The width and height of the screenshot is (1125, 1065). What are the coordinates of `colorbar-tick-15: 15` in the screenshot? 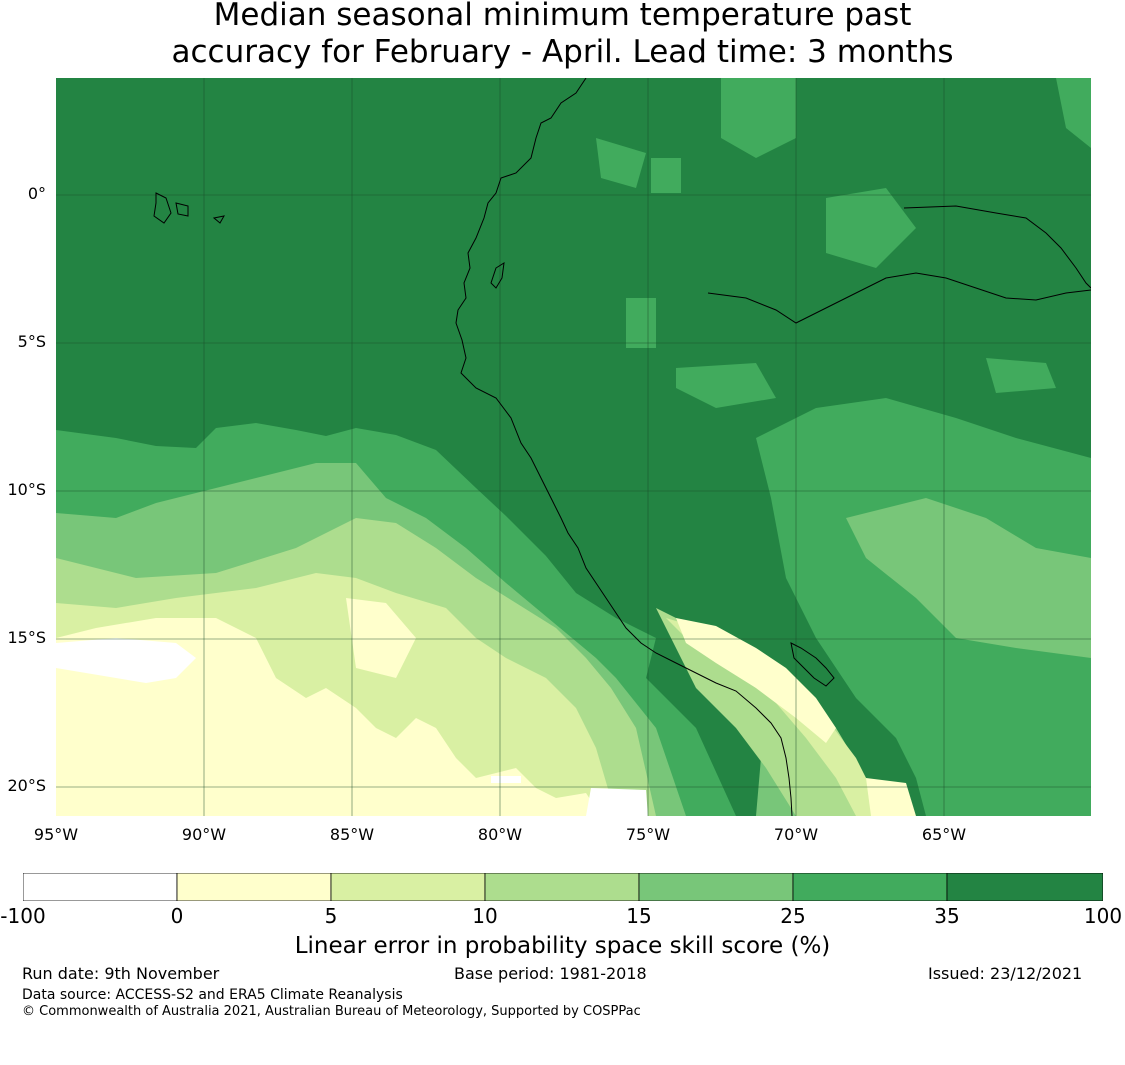 It's located at (639, 916).